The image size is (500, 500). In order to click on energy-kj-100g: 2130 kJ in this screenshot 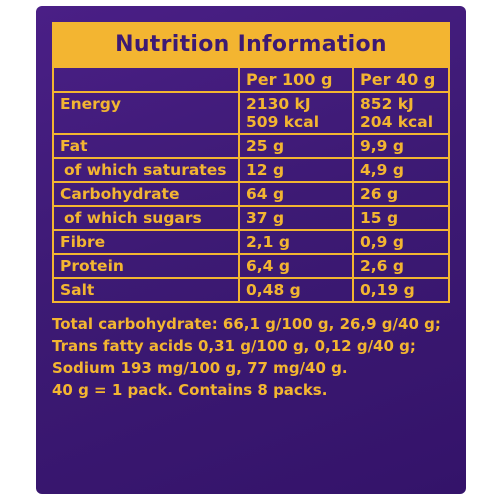, I will do `click(278, 104)`.